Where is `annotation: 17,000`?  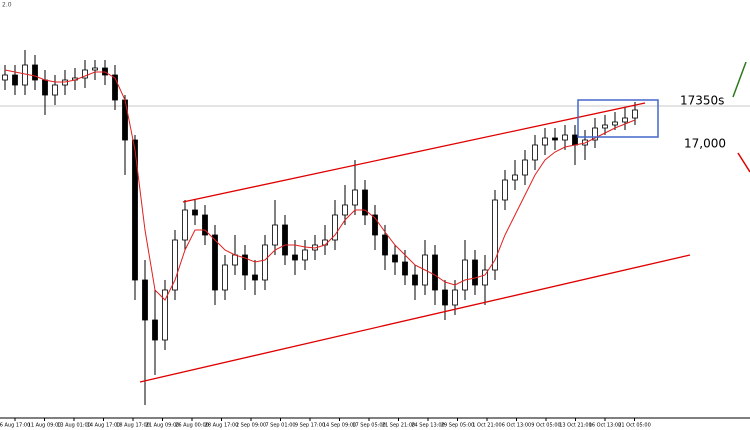 annotation: 17,000 is located at coordinates (705, 144).